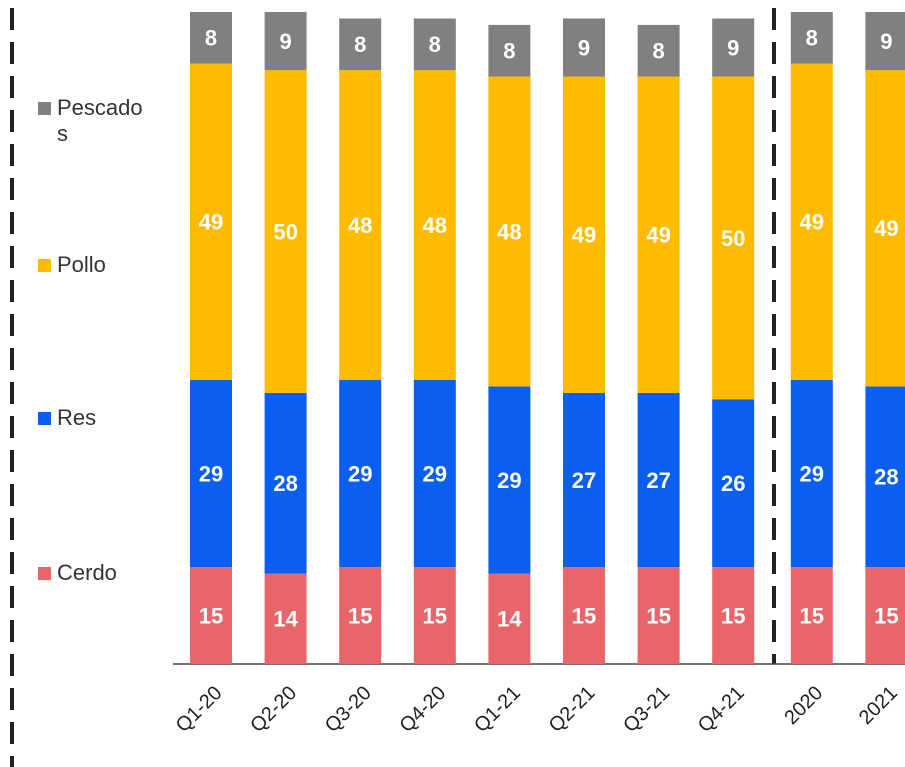 Image resolution: width=905 pixels, height=767 pixels. I want to click on data-label: 26, so click(733, 483).